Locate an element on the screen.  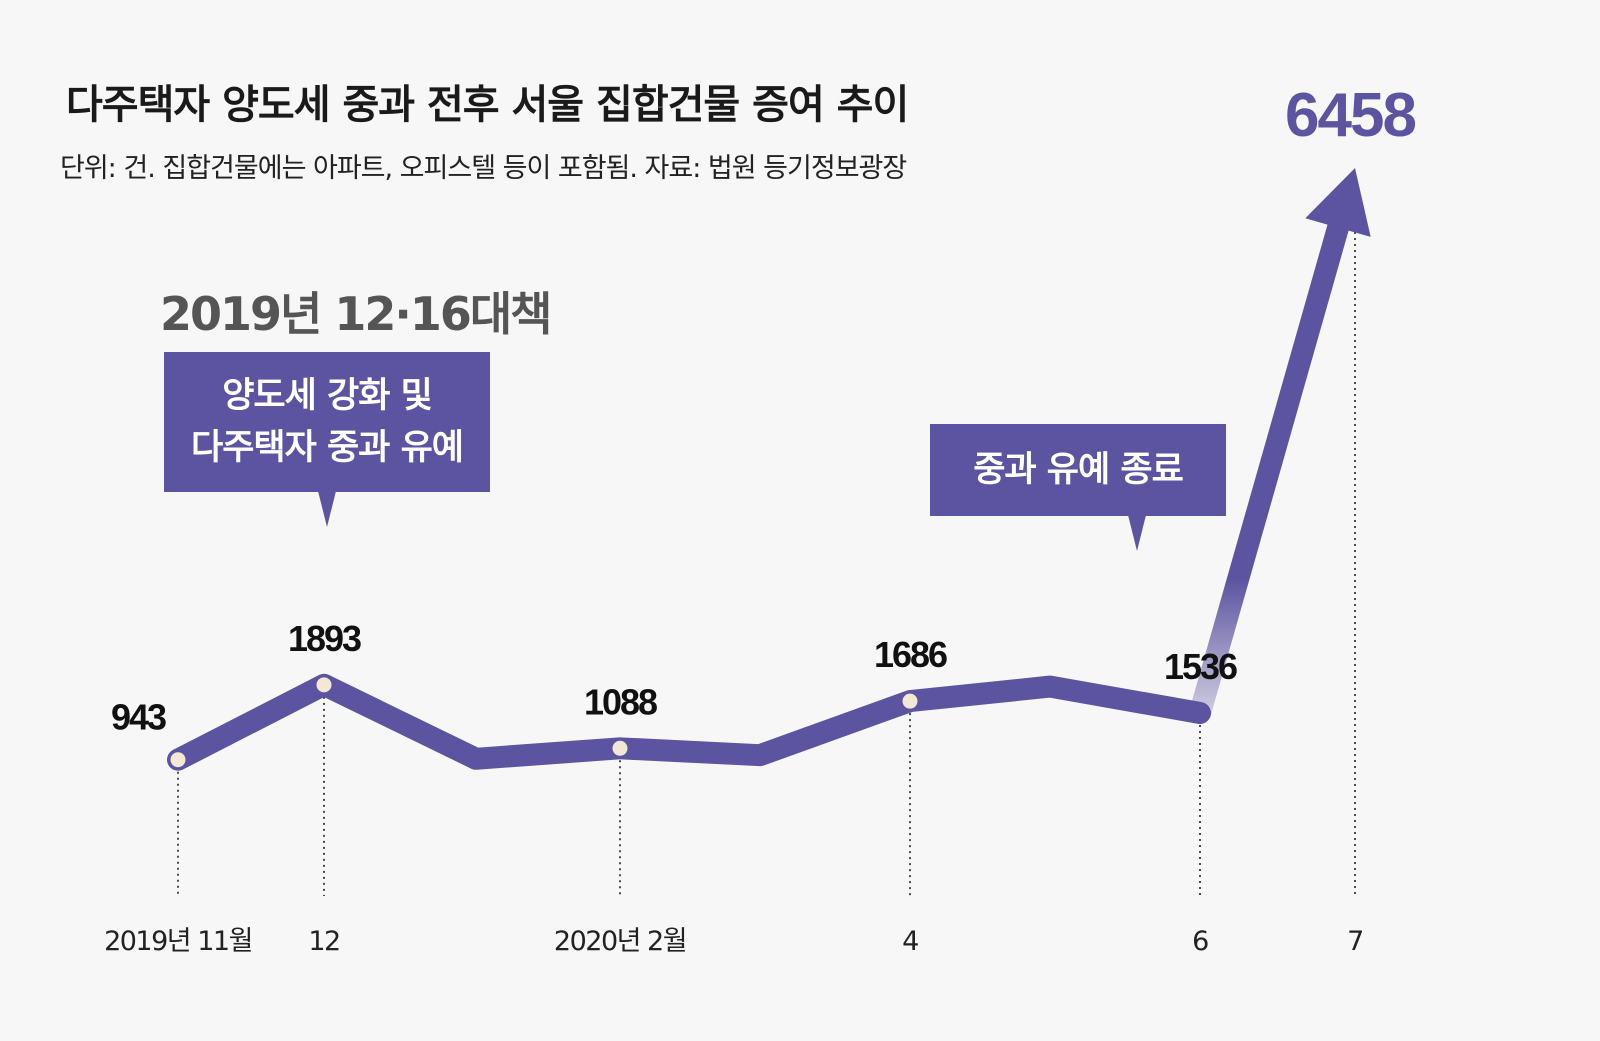
value-label-peak: 6458 is located at coordinates (1350, 115).